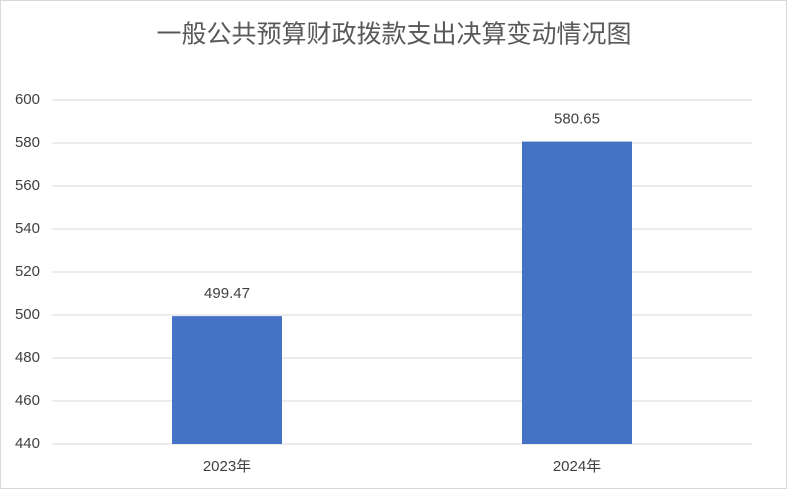 This screenshot has height=490, width=788. I want to click on y-tick-label: 600, so click(27, 99).